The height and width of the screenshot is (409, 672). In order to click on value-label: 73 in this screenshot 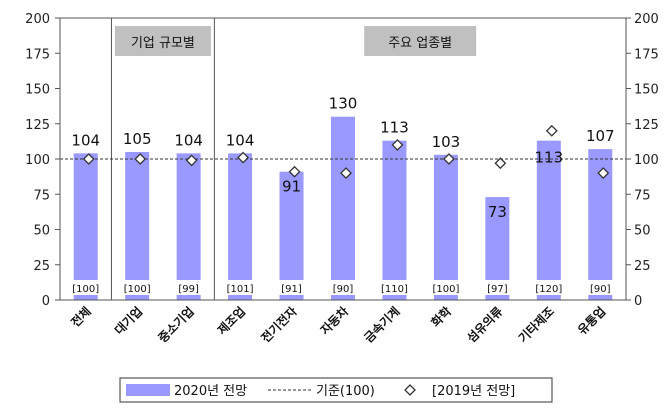, I will do `click(497, 212)`.